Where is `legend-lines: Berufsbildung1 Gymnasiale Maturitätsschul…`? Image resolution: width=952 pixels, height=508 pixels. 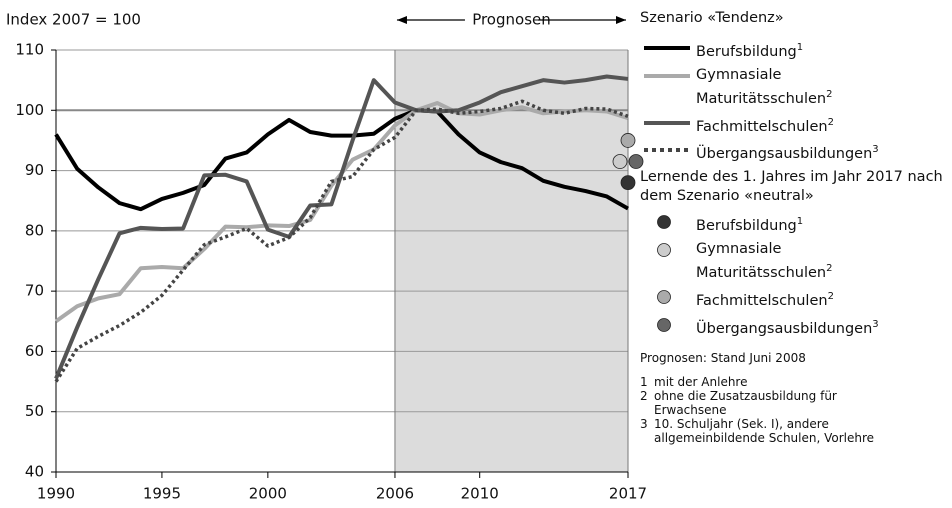
legend-lines: Berufsbildung1 Gymnasiale Maturitätsschul… is located at coordinates (795, 101).